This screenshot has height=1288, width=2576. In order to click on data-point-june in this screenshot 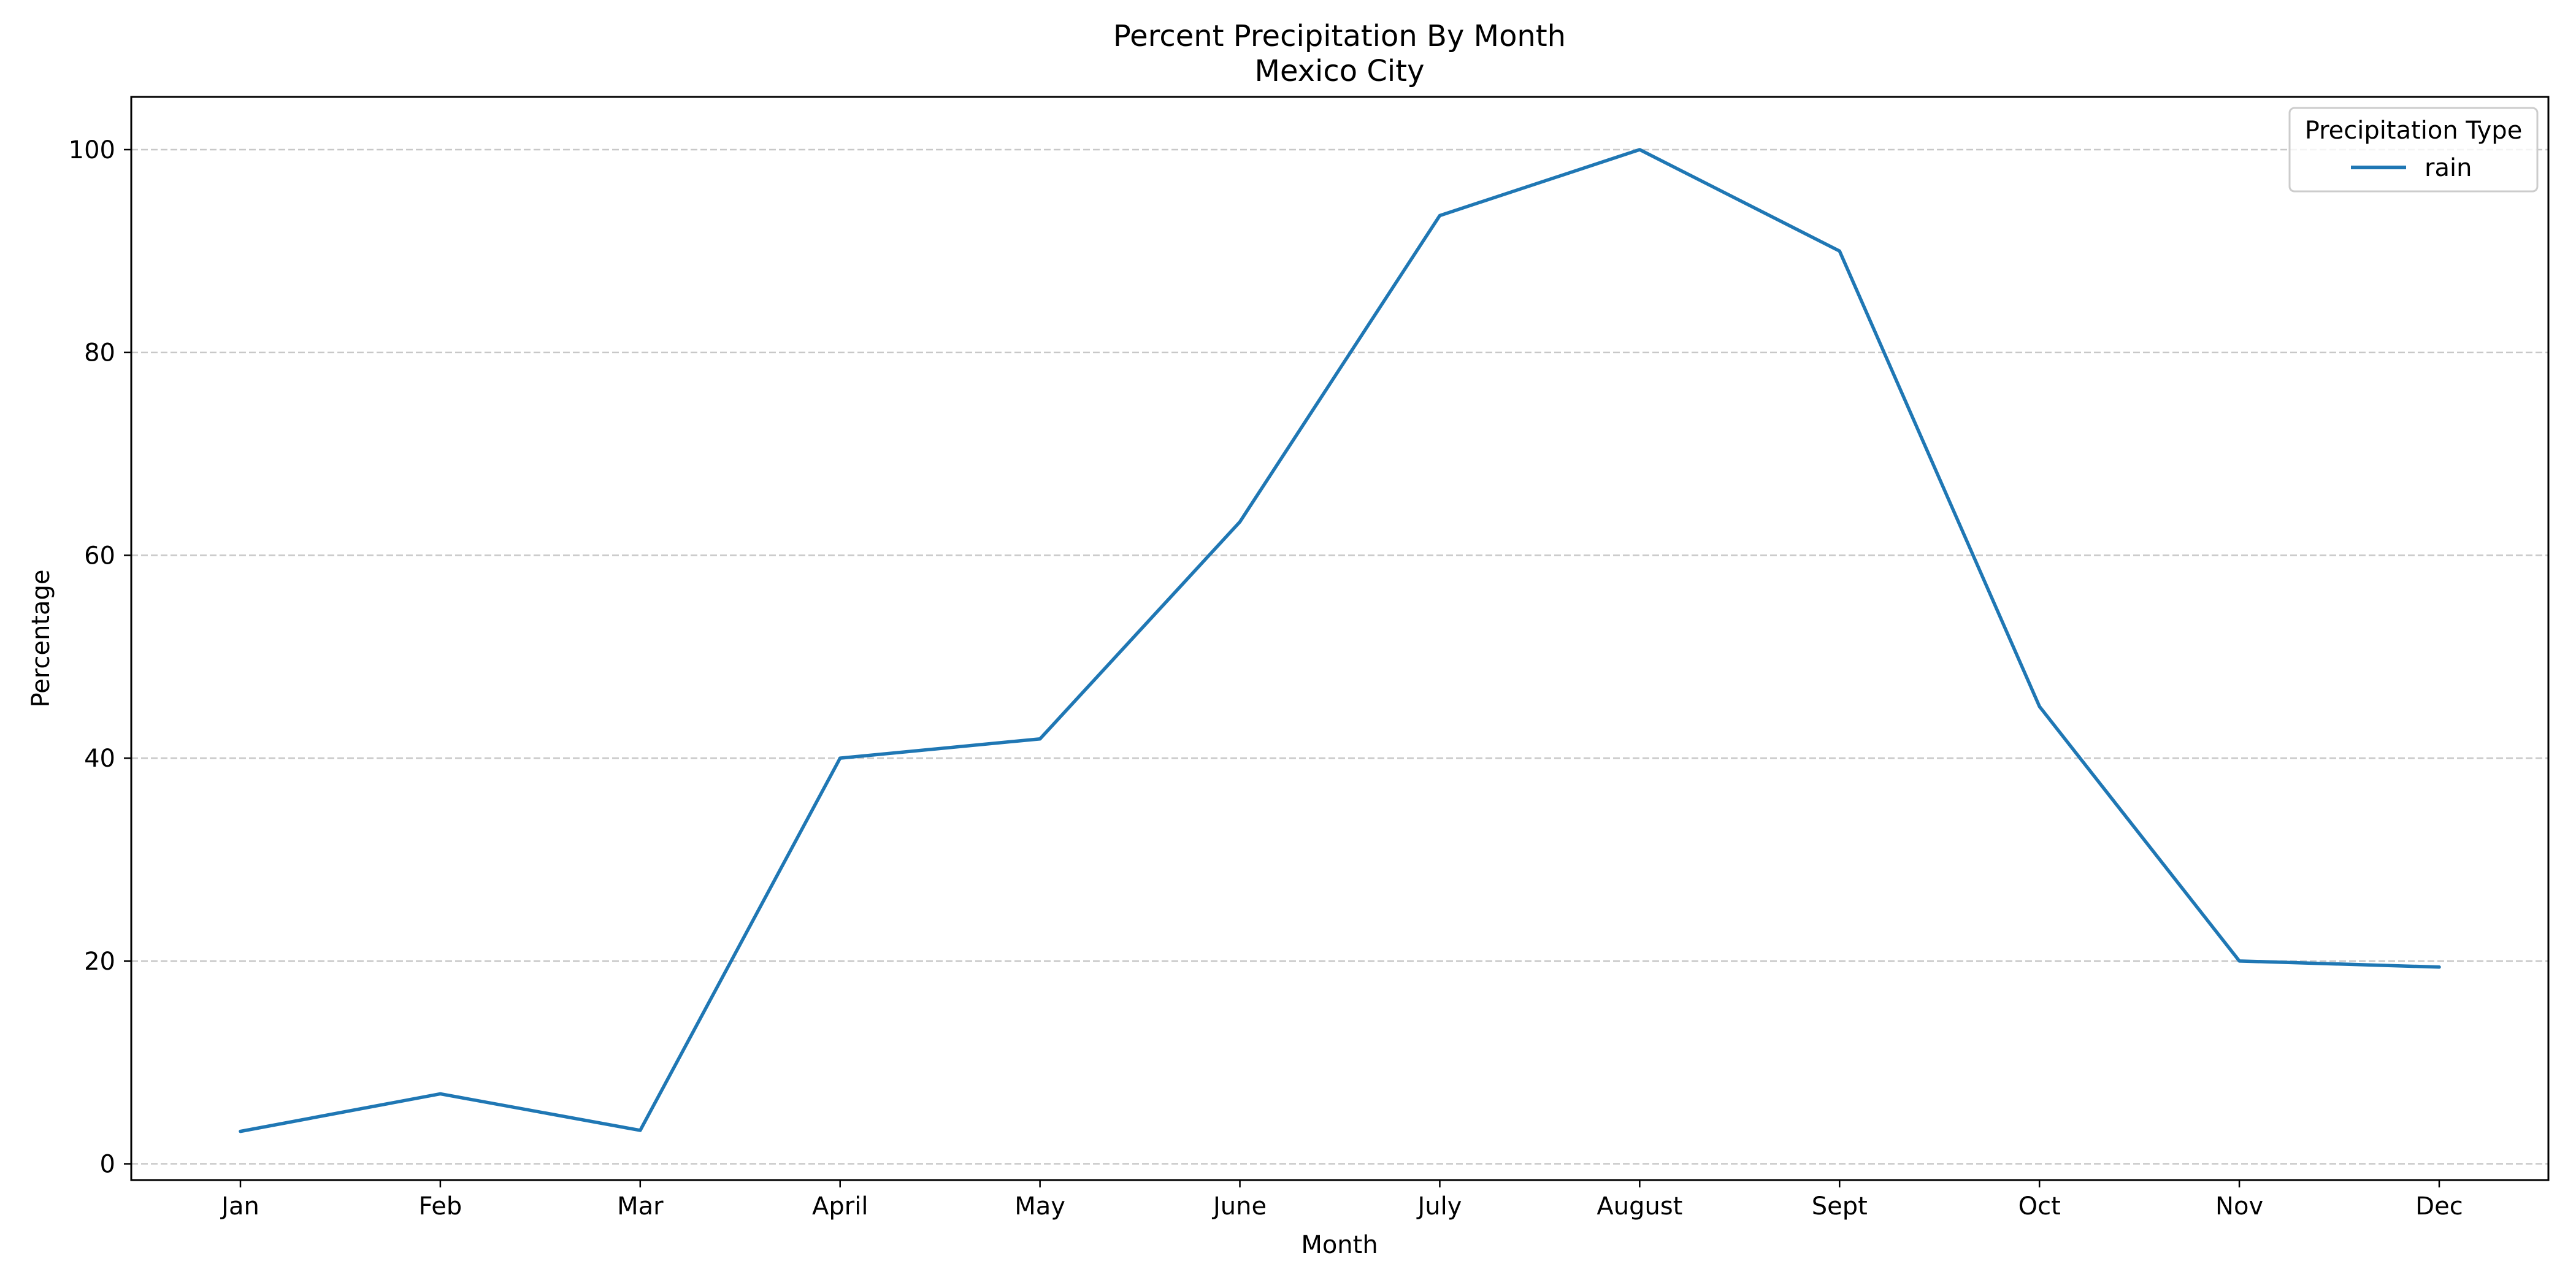, I will do `click(1240, 522)`.